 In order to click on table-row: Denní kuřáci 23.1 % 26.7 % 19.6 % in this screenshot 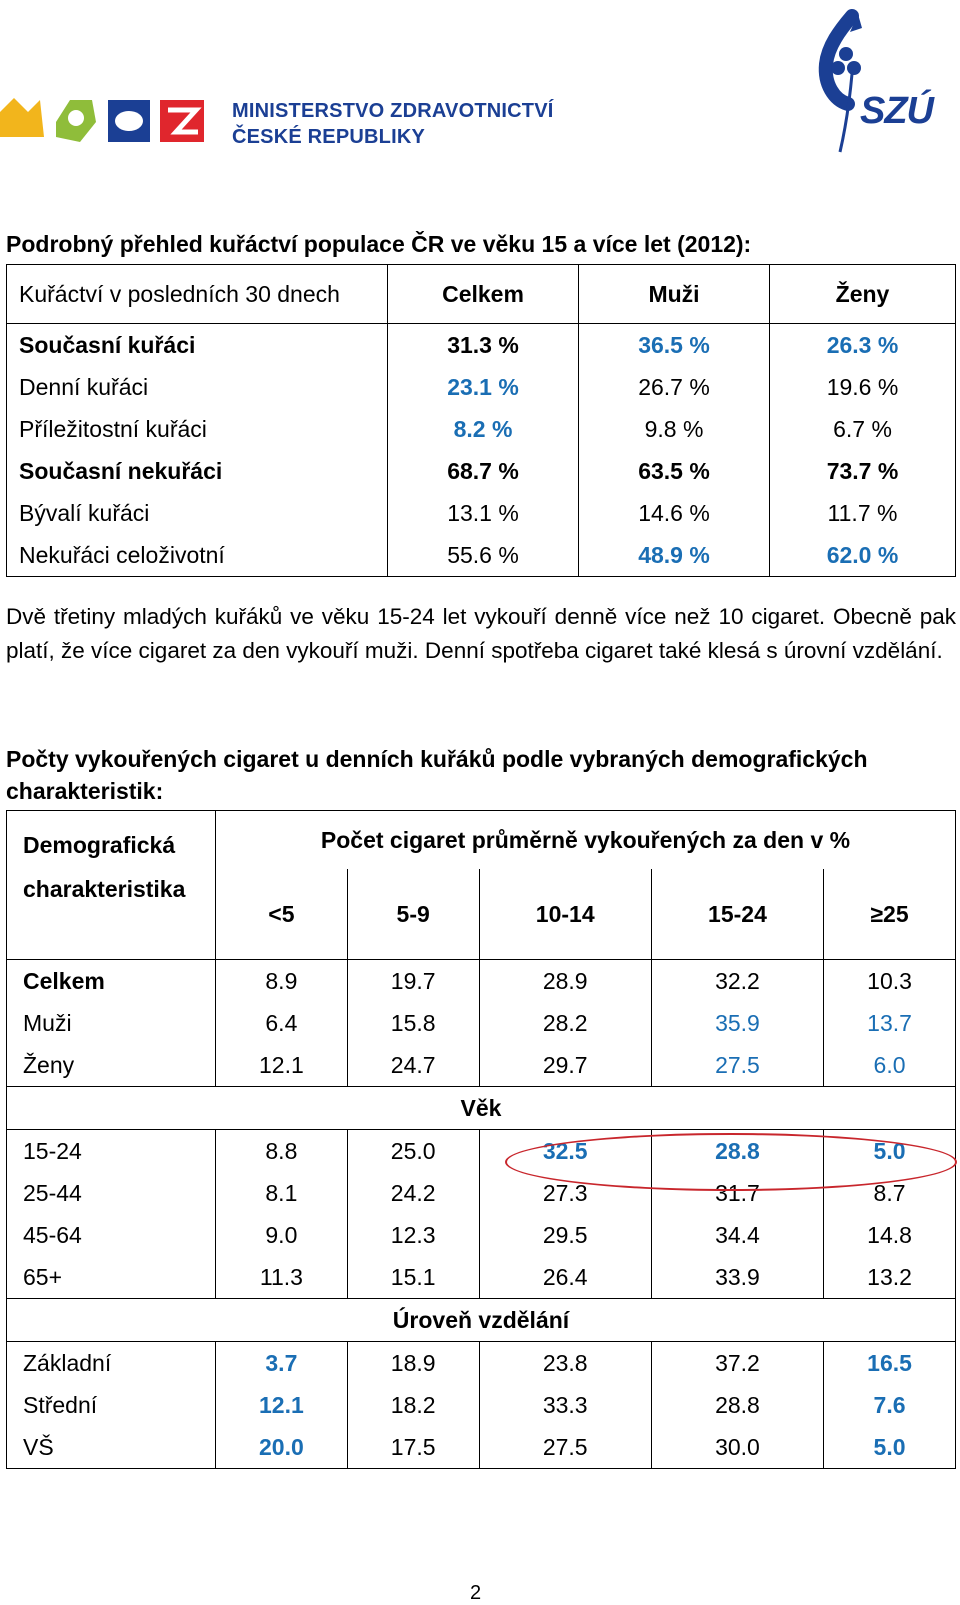, I will do `click(481, 387)`.